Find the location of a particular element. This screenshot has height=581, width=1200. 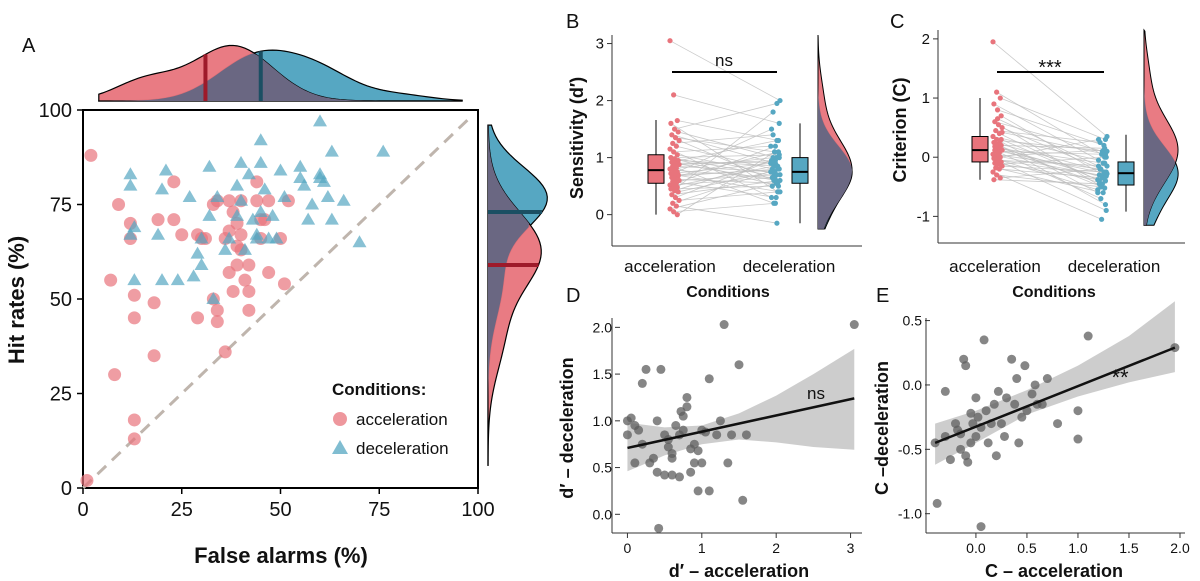

panel-a-marginal-y-density is located at coordinates (517, 295).